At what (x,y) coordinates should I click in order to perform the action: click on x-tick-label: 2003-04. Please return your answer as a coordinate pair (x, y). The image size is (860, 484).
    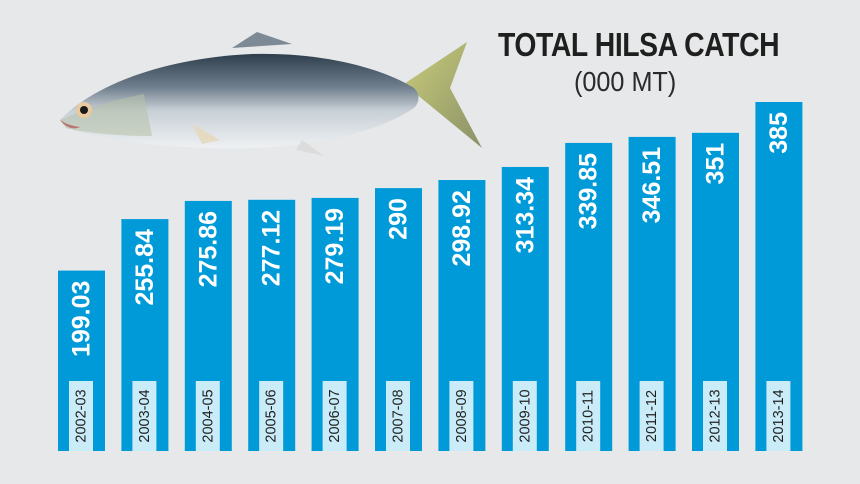
    Looking at the image, I should click on (145, 415).